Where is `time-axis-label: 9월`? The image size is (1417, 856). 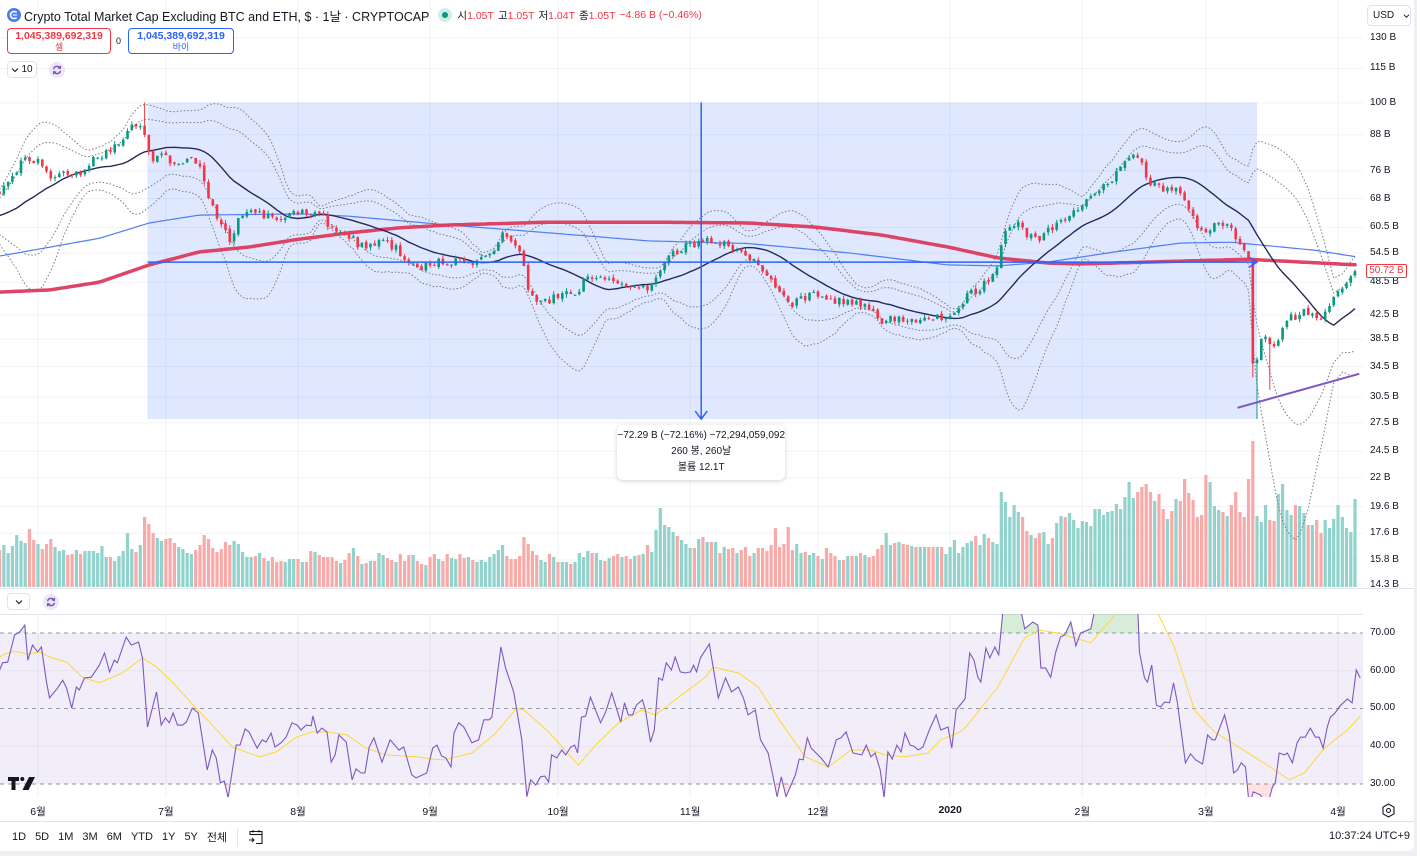 time-axis-label: 9월 is located at coordinates (430, 812).